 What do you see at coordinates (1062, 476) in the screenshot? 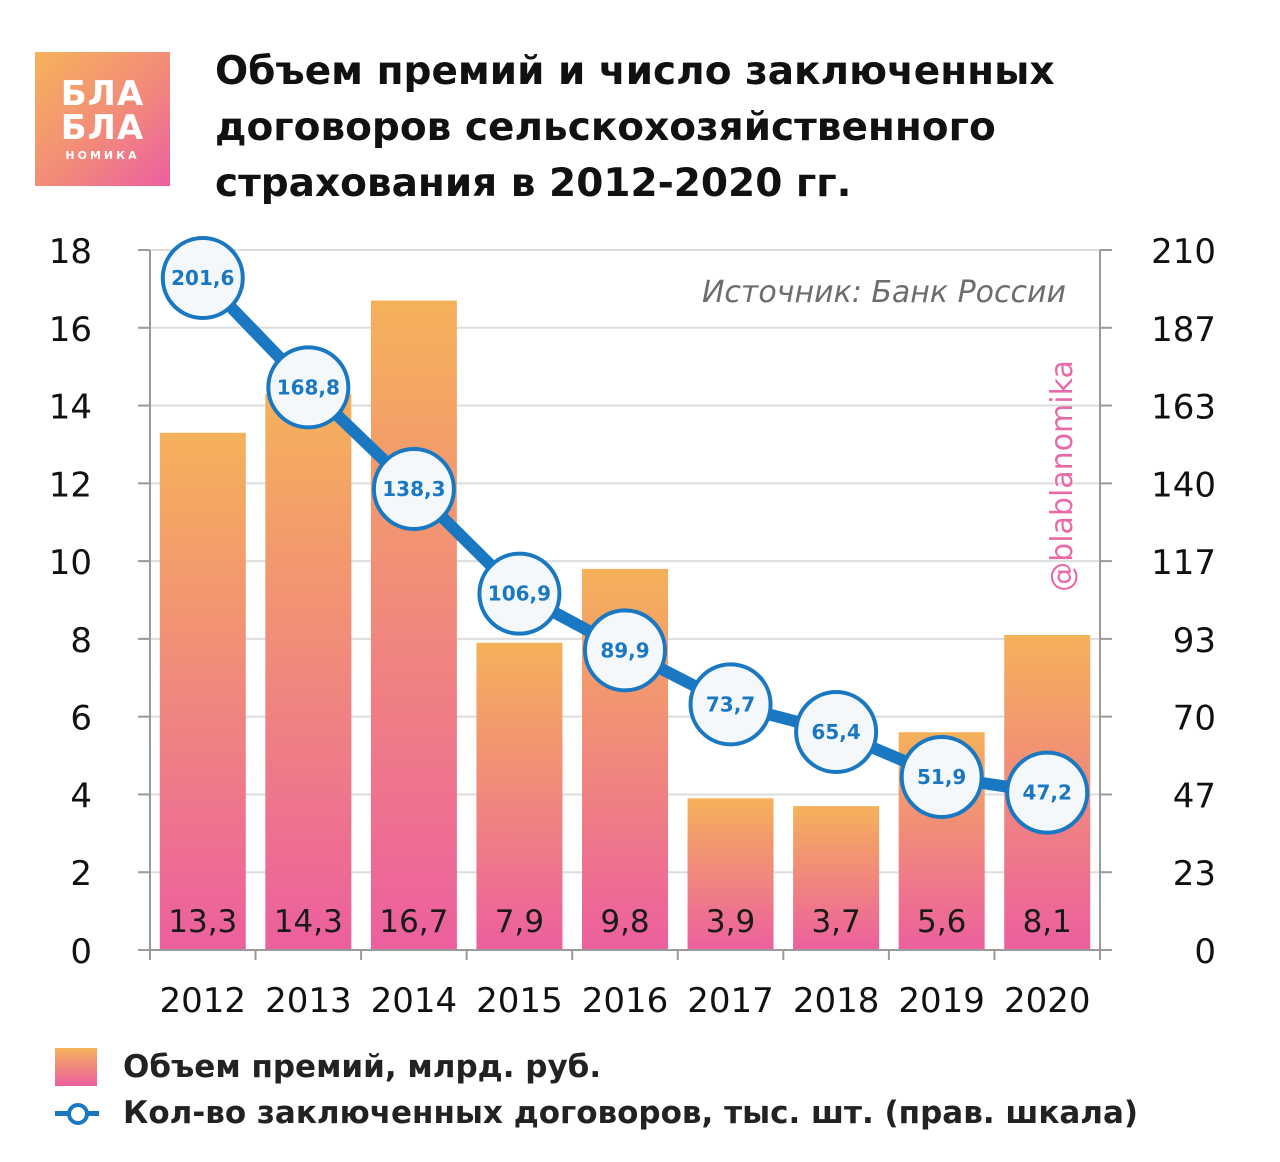
I see `watermark: @blablanomika` at bounding box center [1062, 476].